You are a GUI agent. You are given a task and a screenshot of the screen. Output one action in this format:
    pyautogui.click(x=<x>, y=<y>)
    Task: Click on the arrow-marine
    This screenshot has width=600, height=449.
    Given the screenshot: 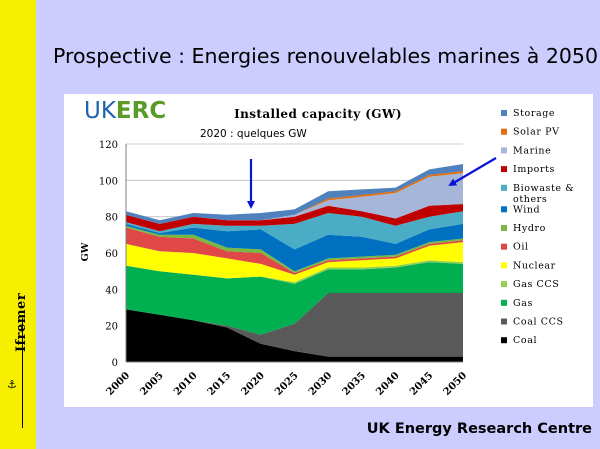 What is the action you would take?
    pyautogui.click(x=472, y=172)
    